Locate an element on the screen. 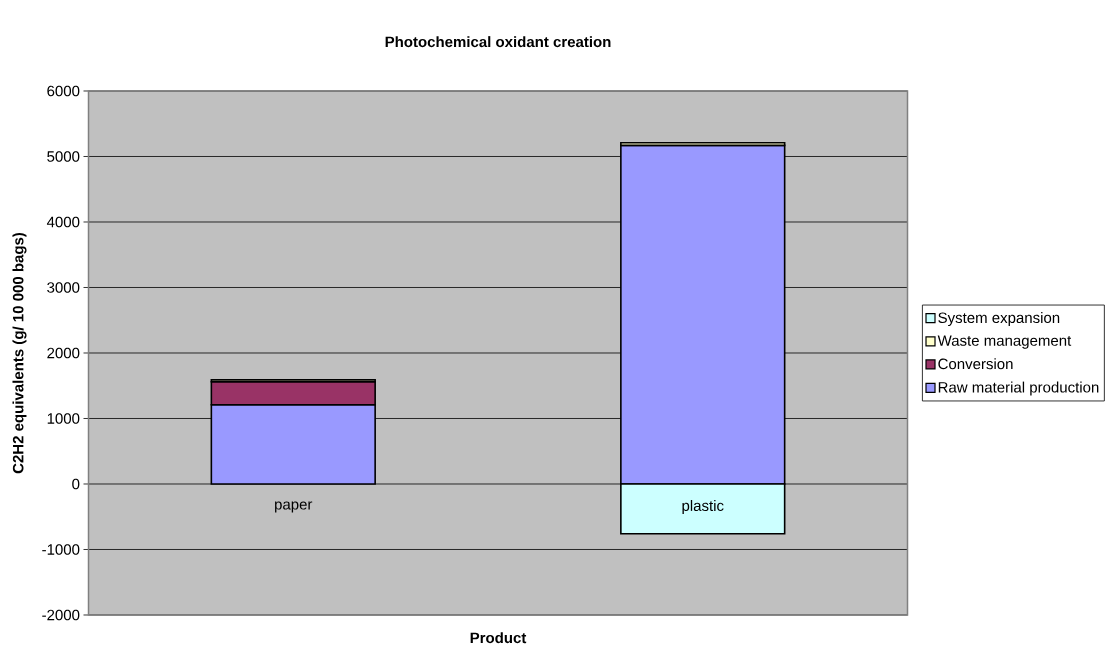 The width and height of the screenshot is (1113, 648). legend-label: Raw material production is located at coordinates (1018, 388).